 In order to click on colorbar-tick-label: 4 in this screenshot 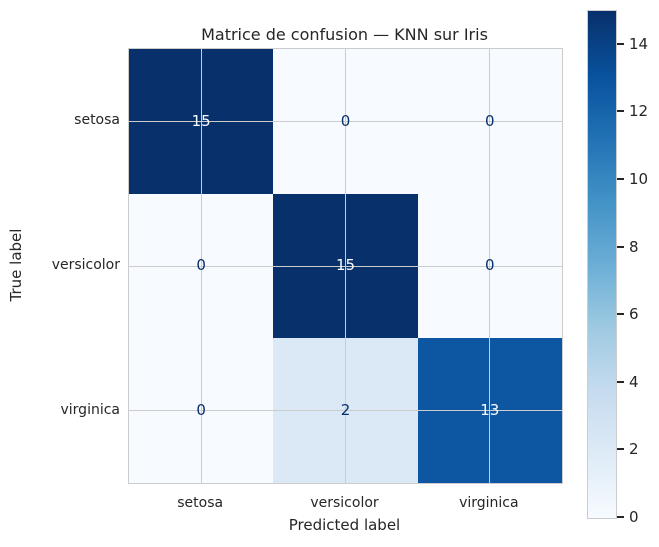, I will do `click(634, 381)`.